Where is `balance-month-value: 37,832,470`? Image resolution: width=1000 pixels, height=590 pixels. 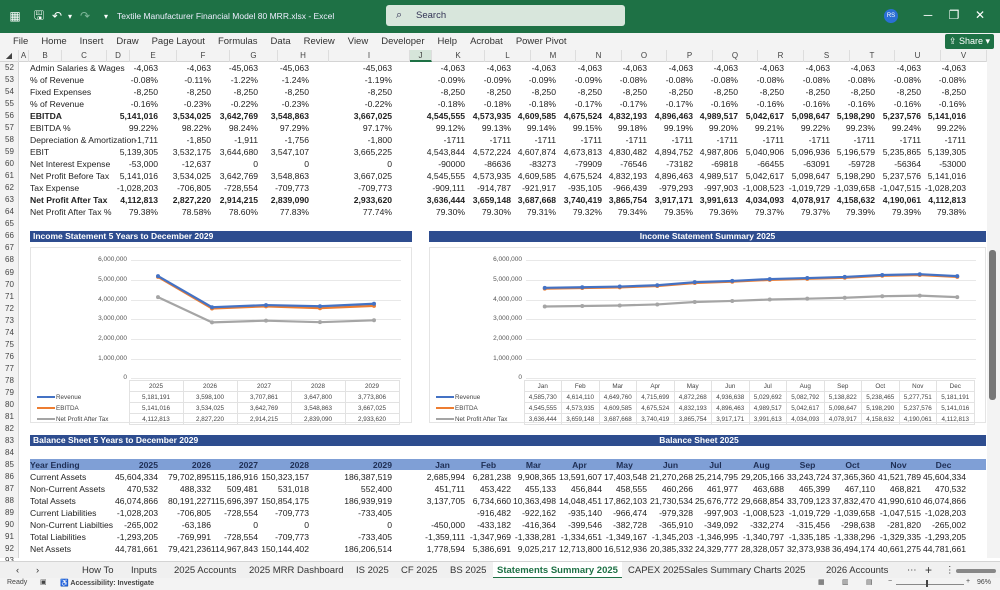 balance-month-value: 37,832,470 is located at coordinates (853, 501).